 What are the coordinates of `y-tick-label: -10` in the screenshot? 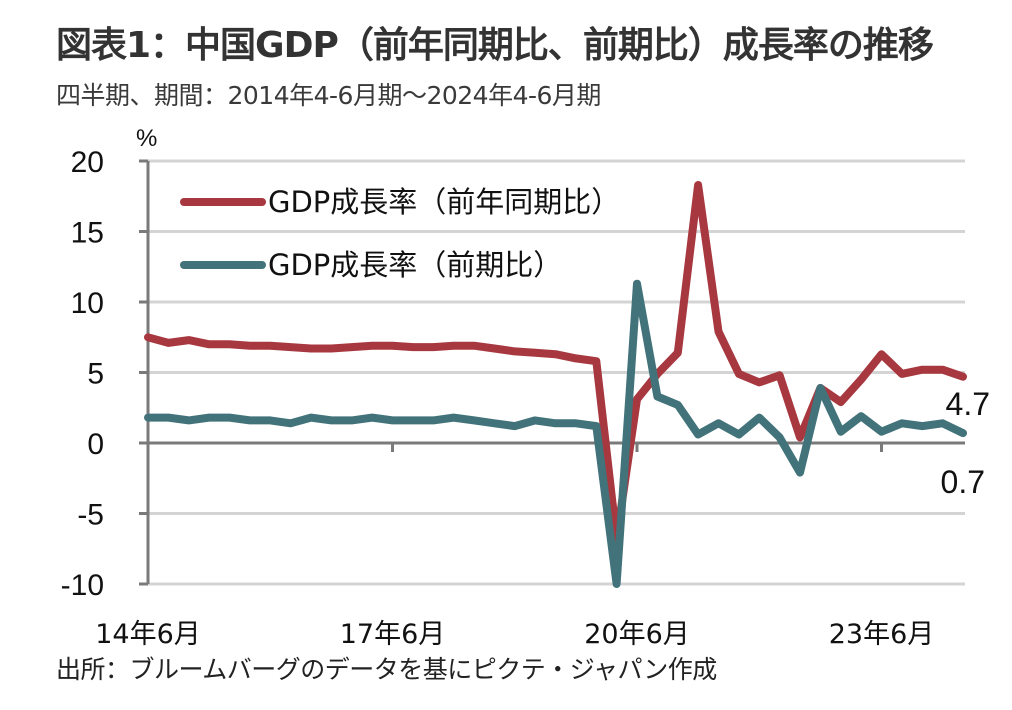 It's located at (82, 585).